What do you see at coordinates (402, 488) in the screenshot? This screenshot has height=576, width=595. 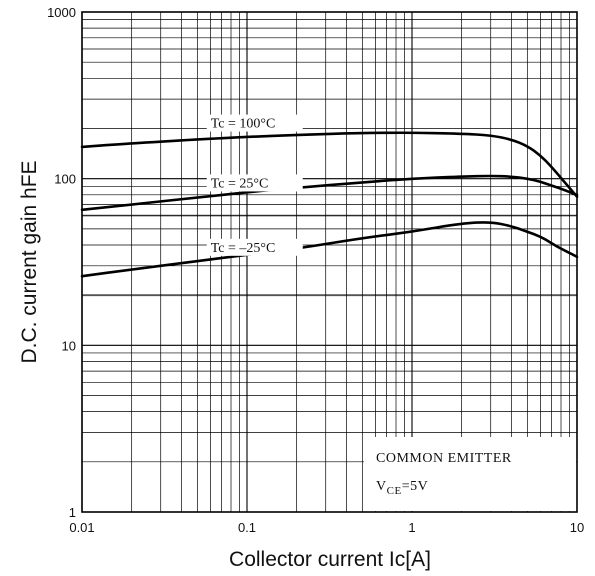 I see `condition-vce: VCE=5V` at bounding box center [402, 488].